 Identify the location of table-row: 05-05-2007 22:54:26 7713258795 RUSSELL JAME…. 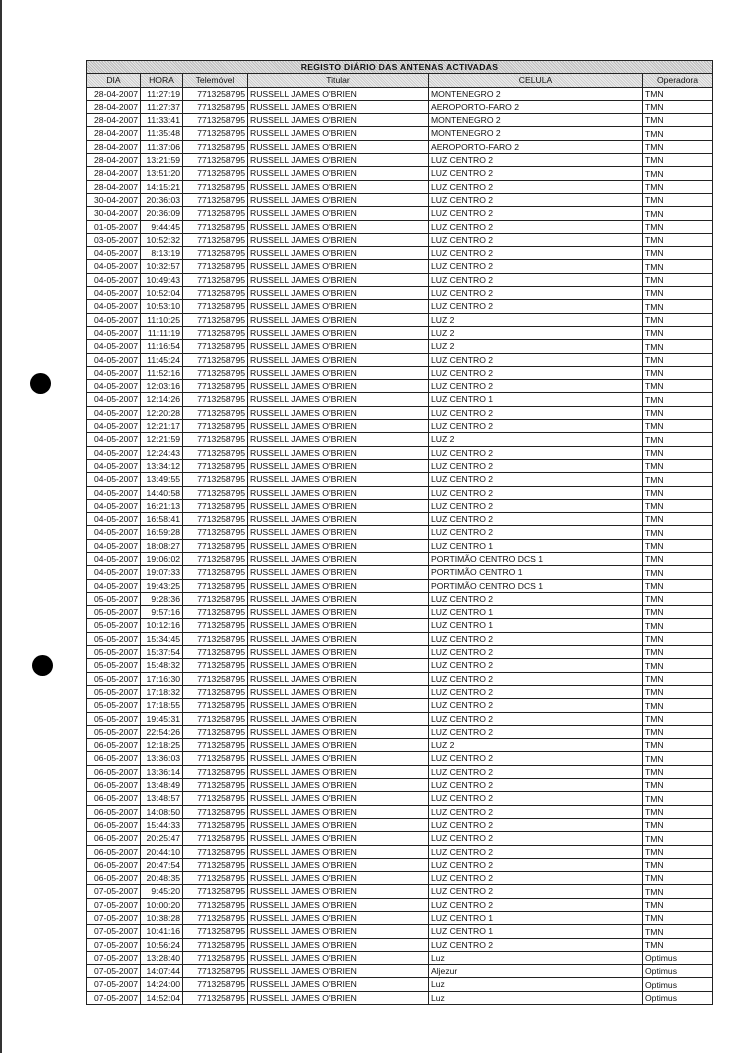
(399, 732).